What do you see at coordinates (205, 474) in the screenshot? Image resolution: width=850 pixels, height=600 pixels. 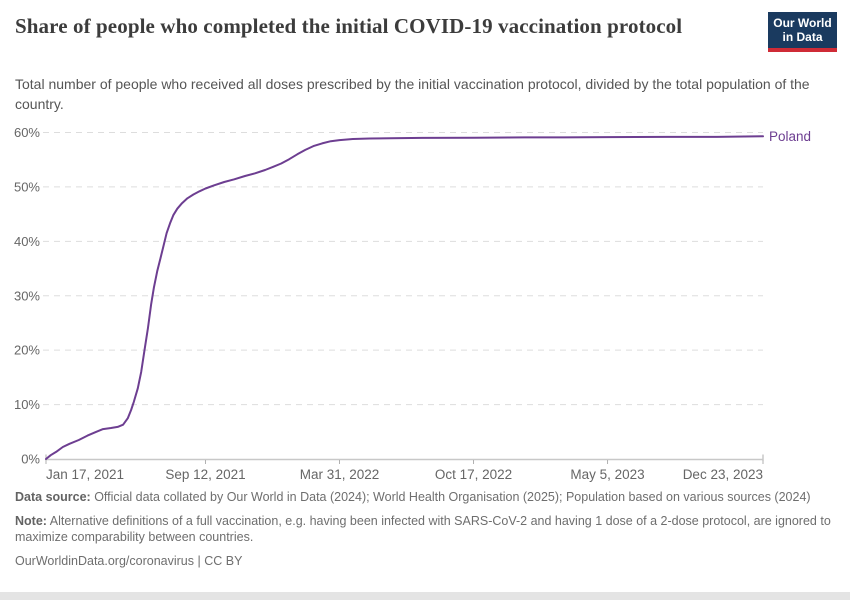 I see `x-axis-tick-label: Sep 12, 2021` at bounding box center [205, 474].